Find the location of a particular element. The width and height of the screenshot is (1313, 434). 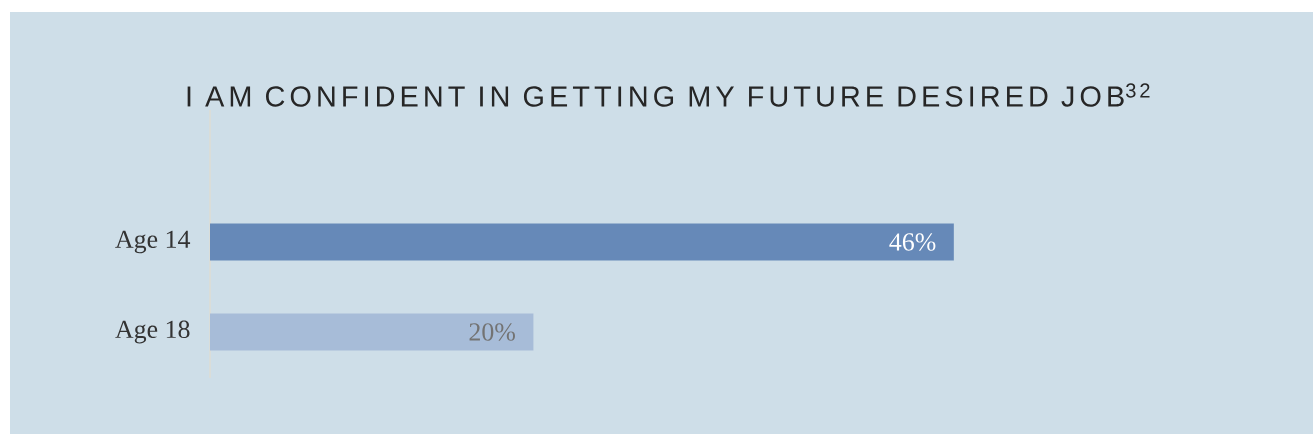

y-tick-label: Age 18 is located at coordinates (152, 332).